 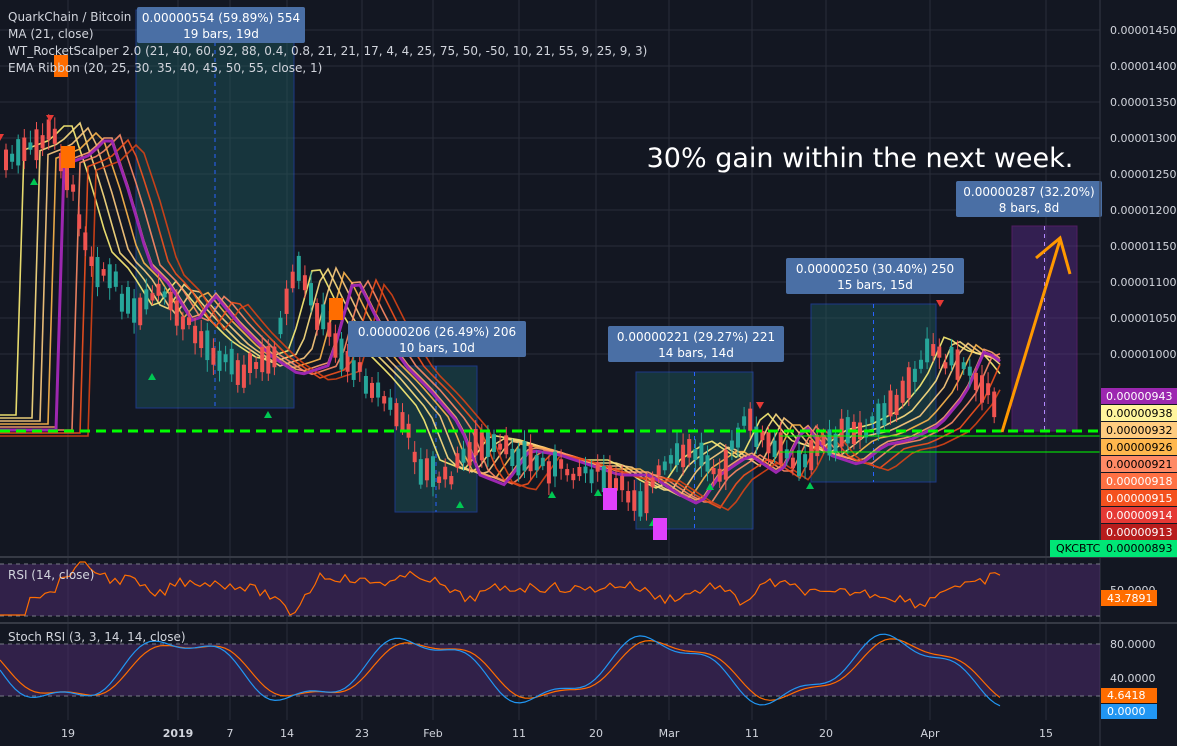 What do you see at coordinates (669, 733) in the screenshot?
I see `time-tick: Mar` at bounding box center [669, 733].